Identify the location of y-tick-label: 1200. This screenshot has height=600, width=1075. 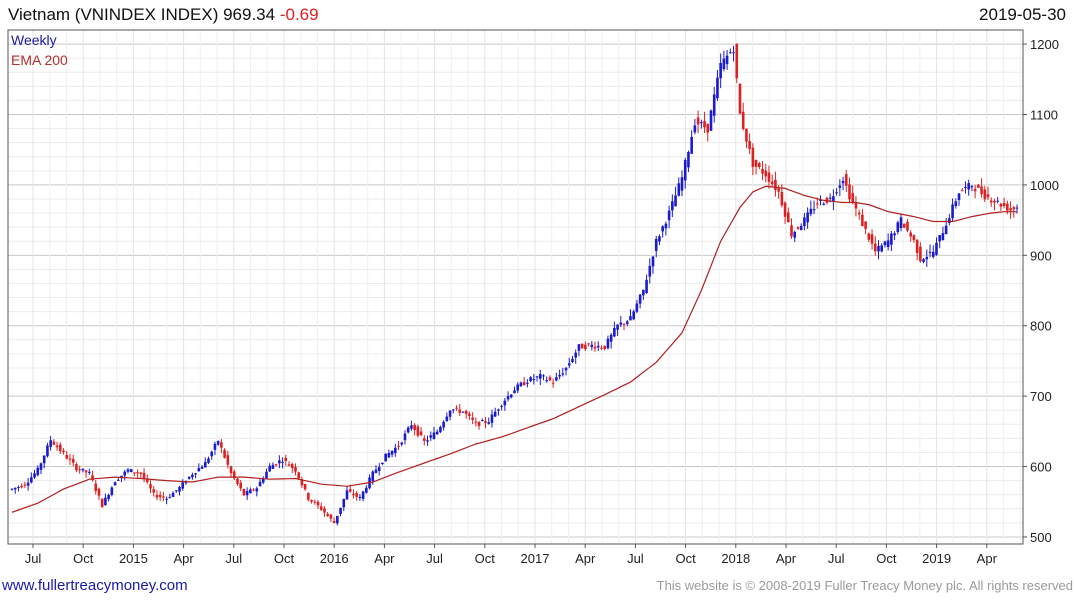
(1044, 44).